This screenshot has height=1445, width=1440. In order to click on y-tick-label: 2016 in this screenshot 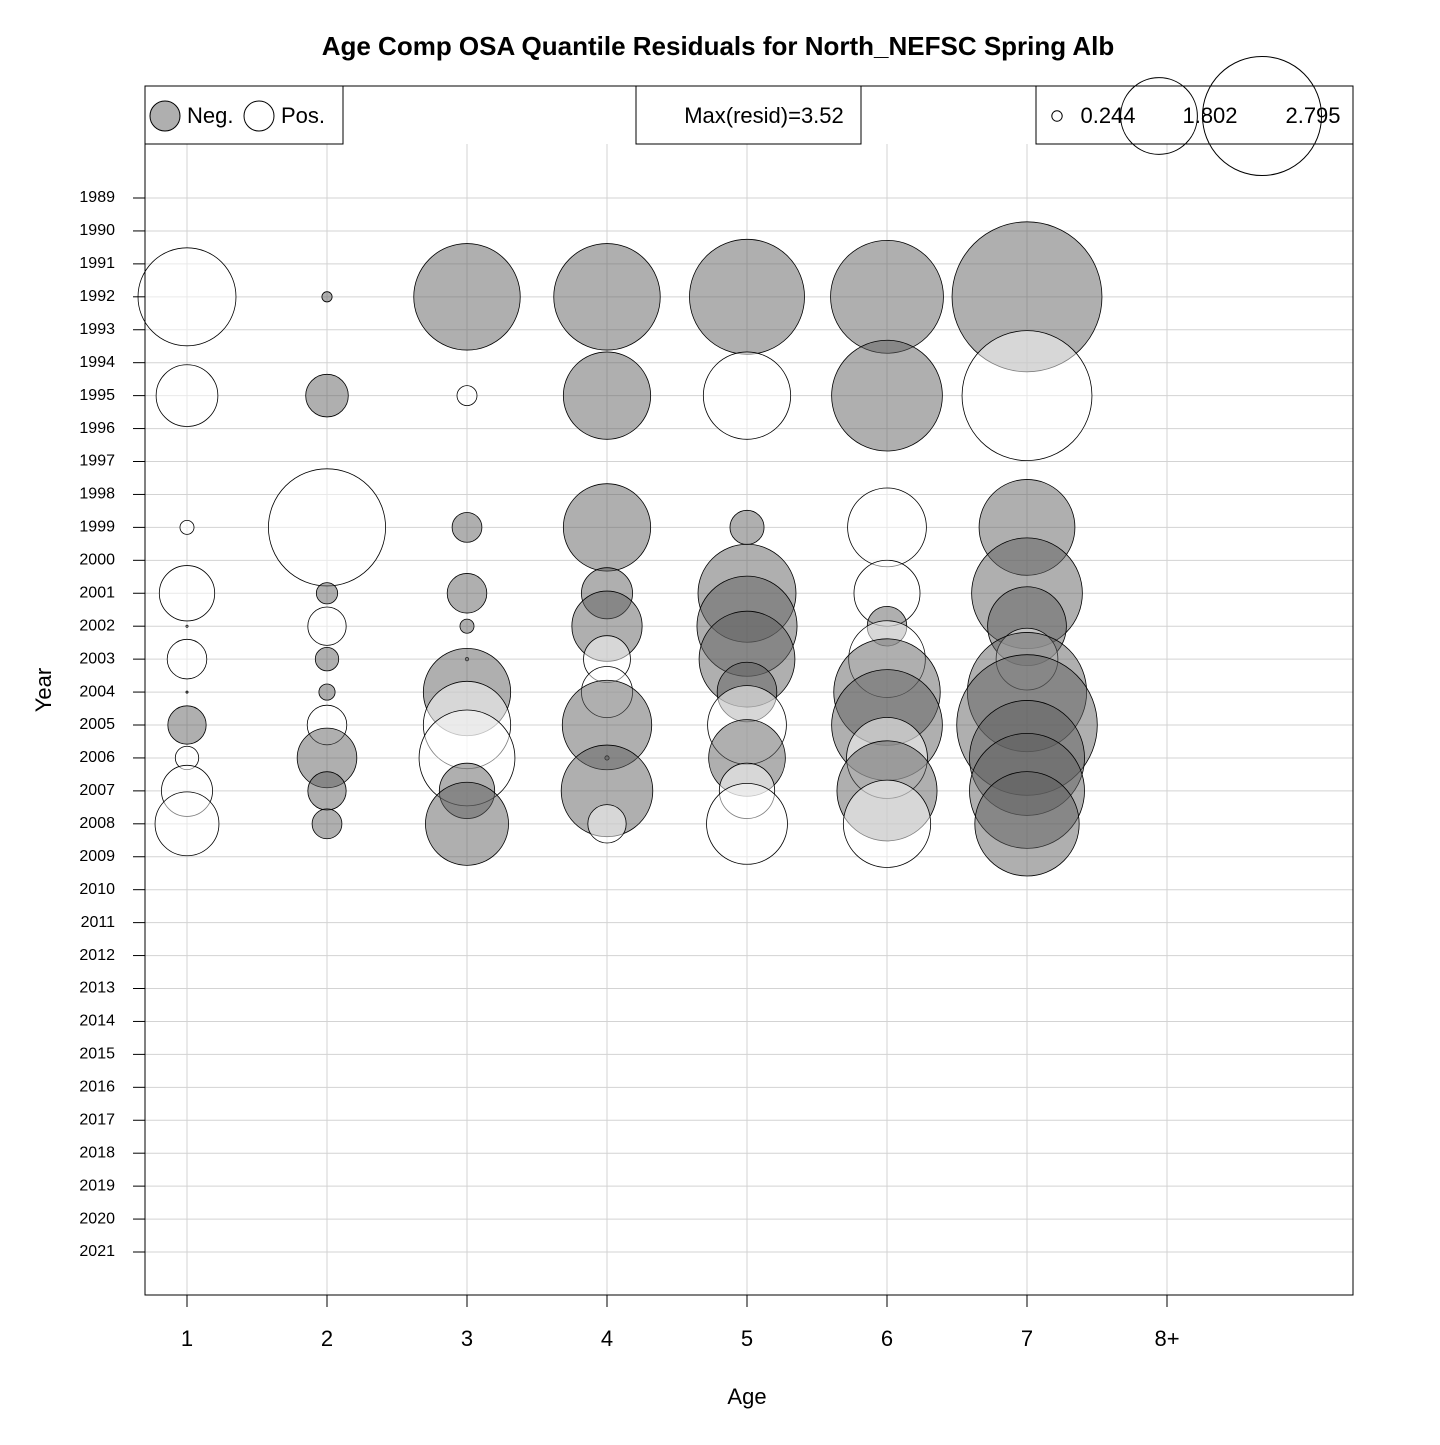, I will do `click(97, 1087)`.